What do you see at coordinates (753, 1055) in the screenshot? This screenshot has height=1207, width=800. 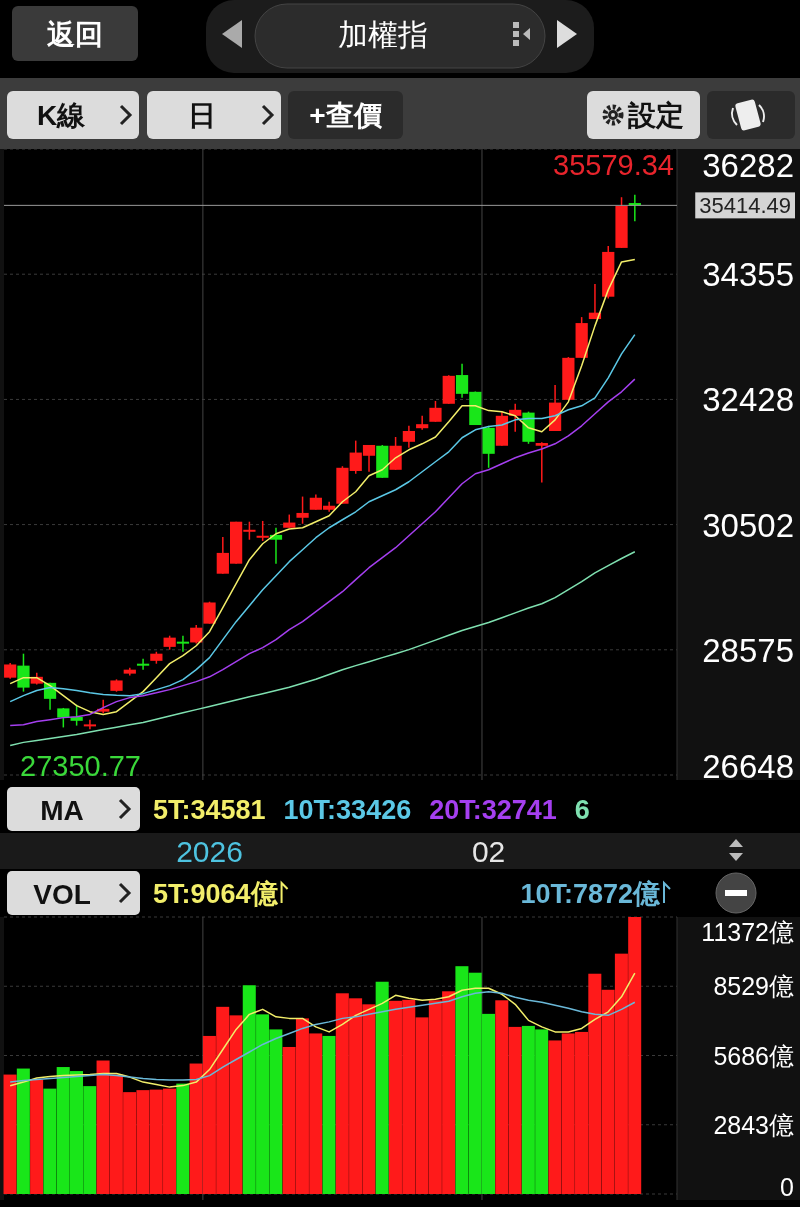 I see `y-tick-label: 5686億` at bounding box center [753, 1055].